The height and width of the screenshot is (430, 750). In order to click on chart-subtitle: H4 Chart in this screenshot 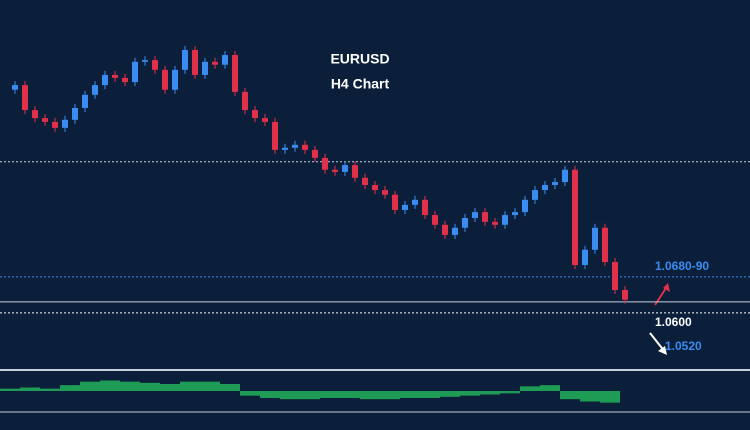, I will do `click(360, 84)`.